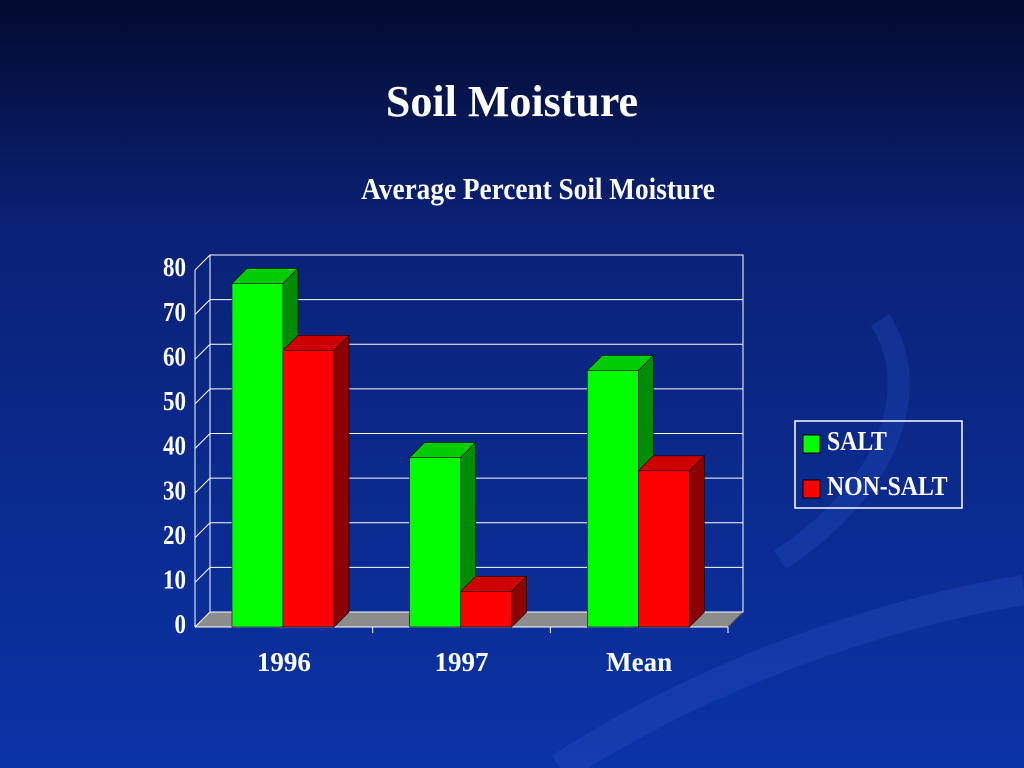 The image size is (1024, 768). I want to click on legend: SALT NON-SALT, so click(878, 464).